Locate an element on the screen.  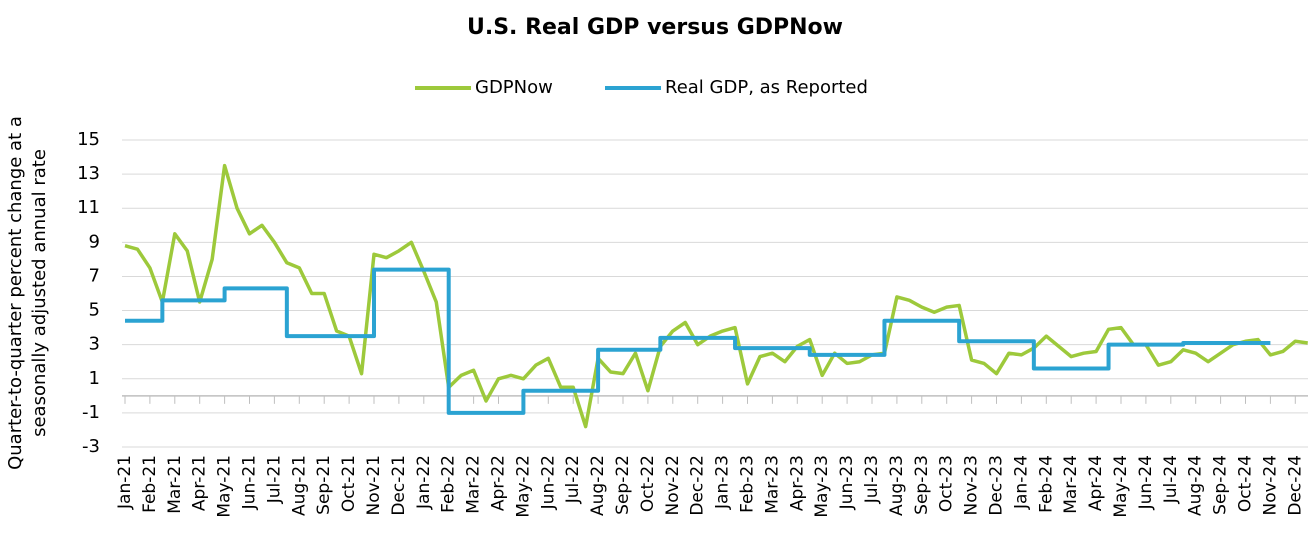
x-tick-label: Jun-22 is located at coordinates (548, 482).